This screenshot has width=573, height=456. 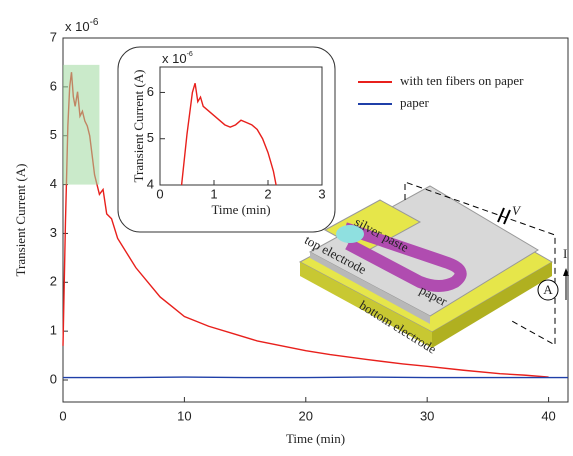 What do you see at coordinates (53, 330) in the screenshot?
I see `y-tick-label: 1` at bounding box center [53, 330].